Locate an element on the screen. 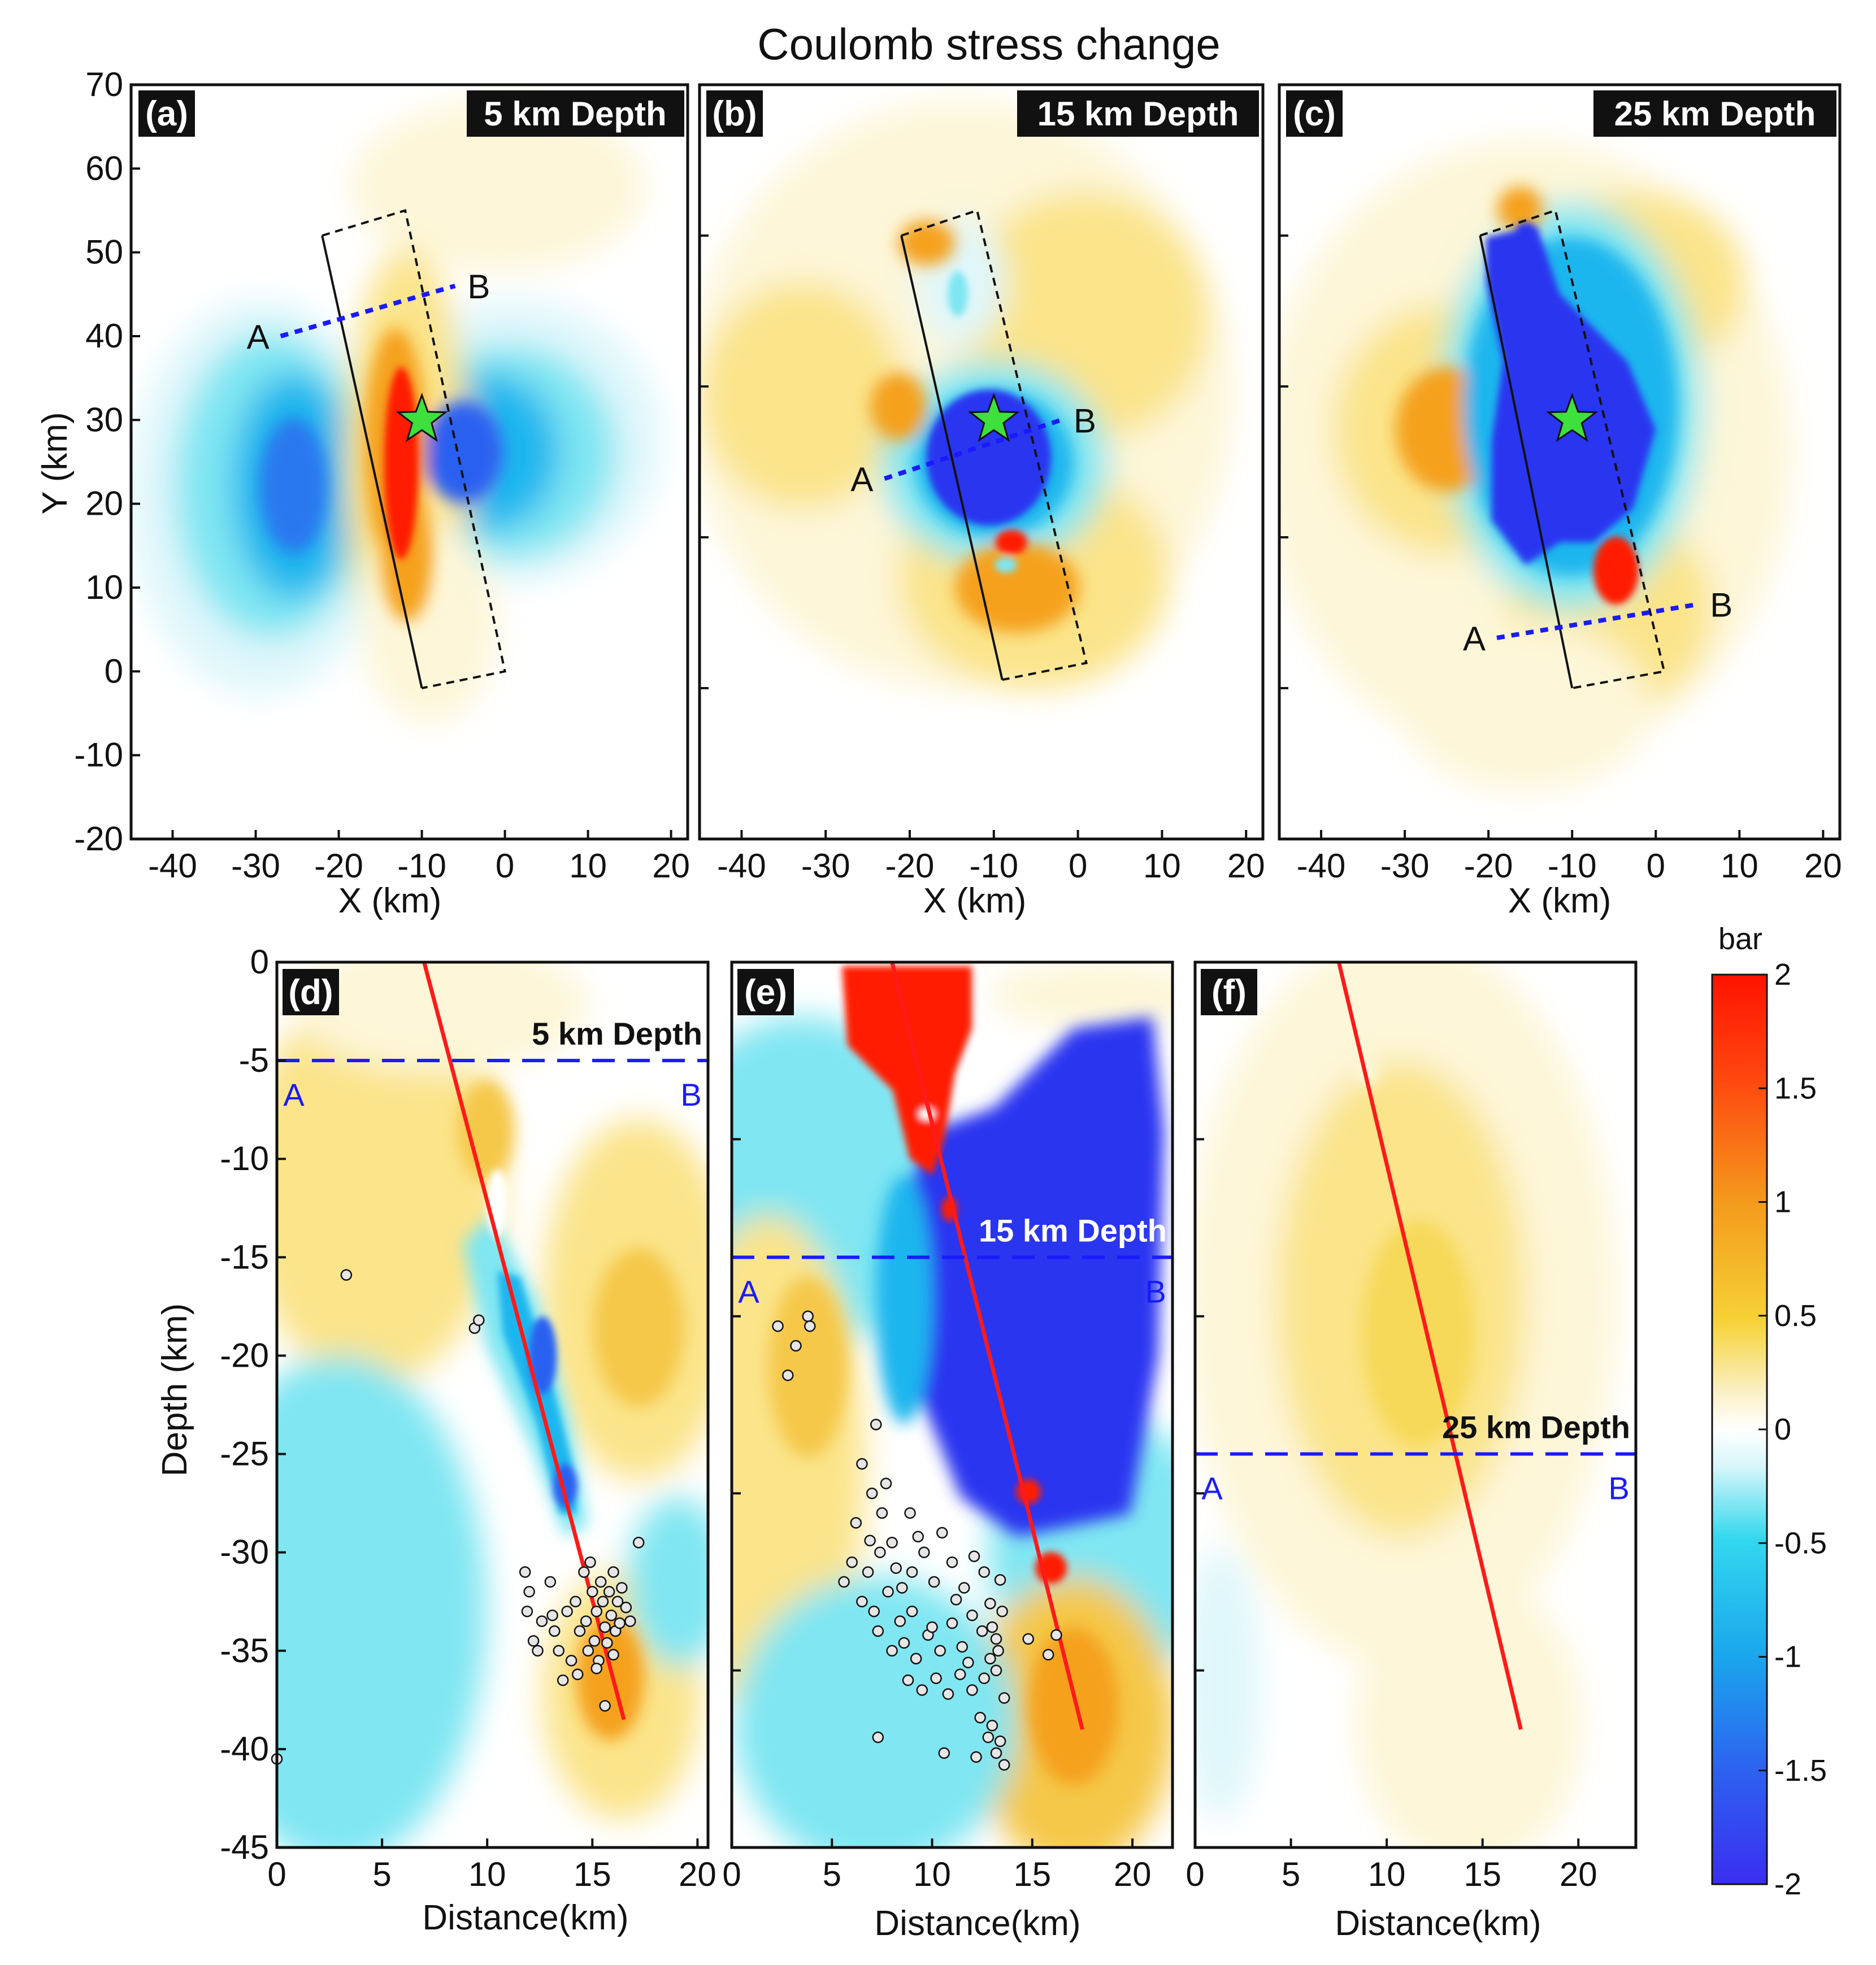 The height and width of the screenshot is (1965, 1876). panel-a-overlay: AB is located at coordinates (376, 448).